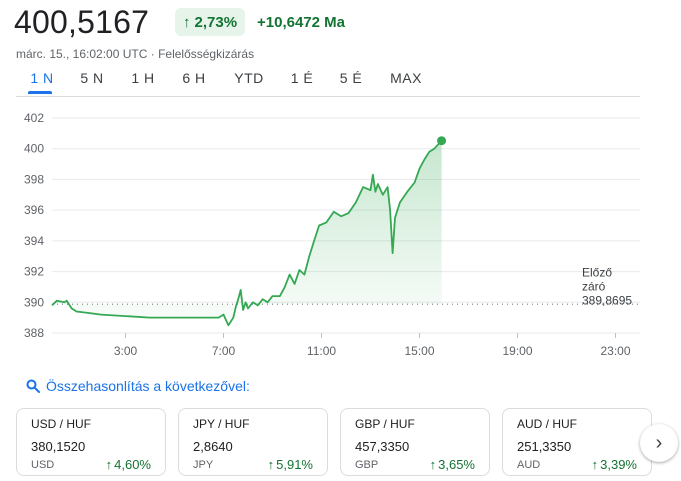 This screenshot has height=481, width=681. I want to click on y-tick-label: 394, so click(34, 241).